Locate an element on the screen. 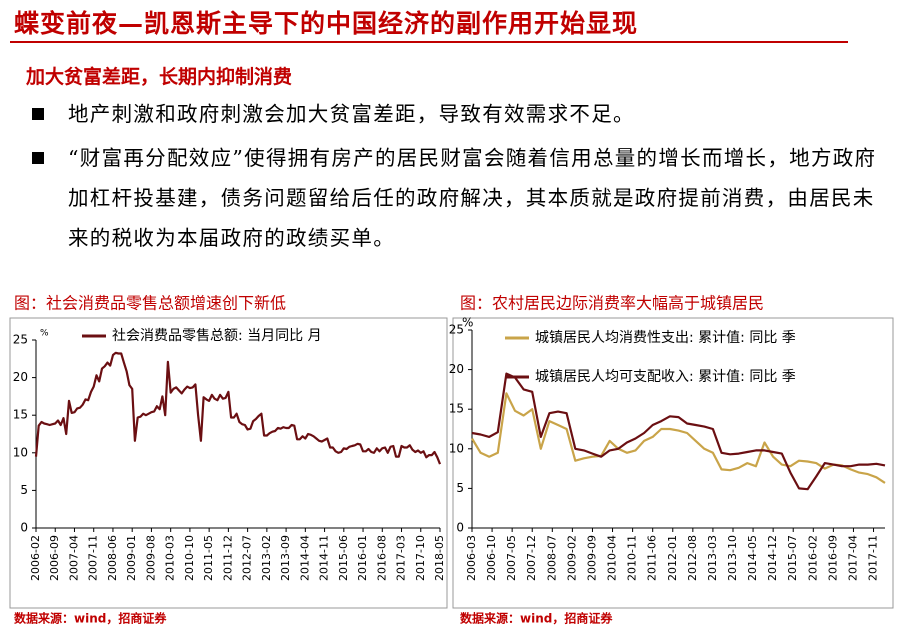 The height and width of the screenshot is (629, 899). x-tick-label: 2009-02 is located at coordinates (571, 558).